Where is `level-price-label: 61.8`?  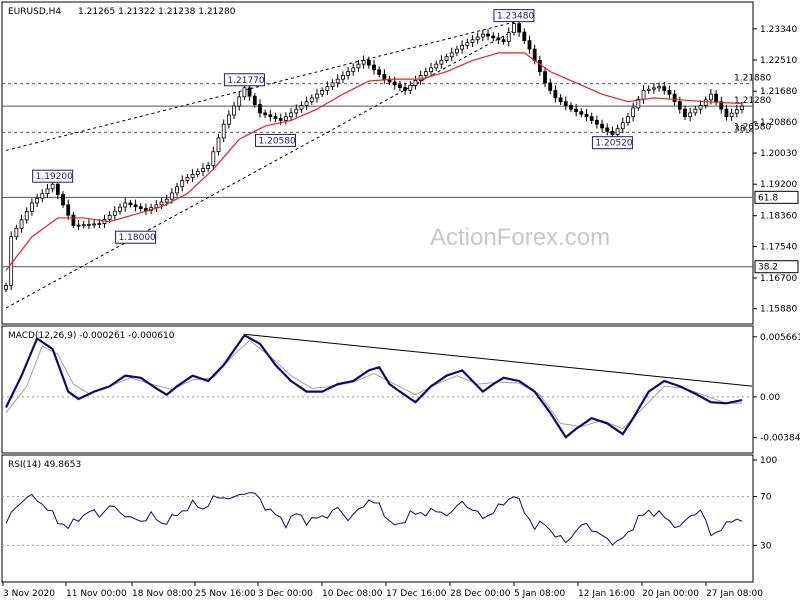
level-price-label: 61.8 is located at coordinates (768, 198).